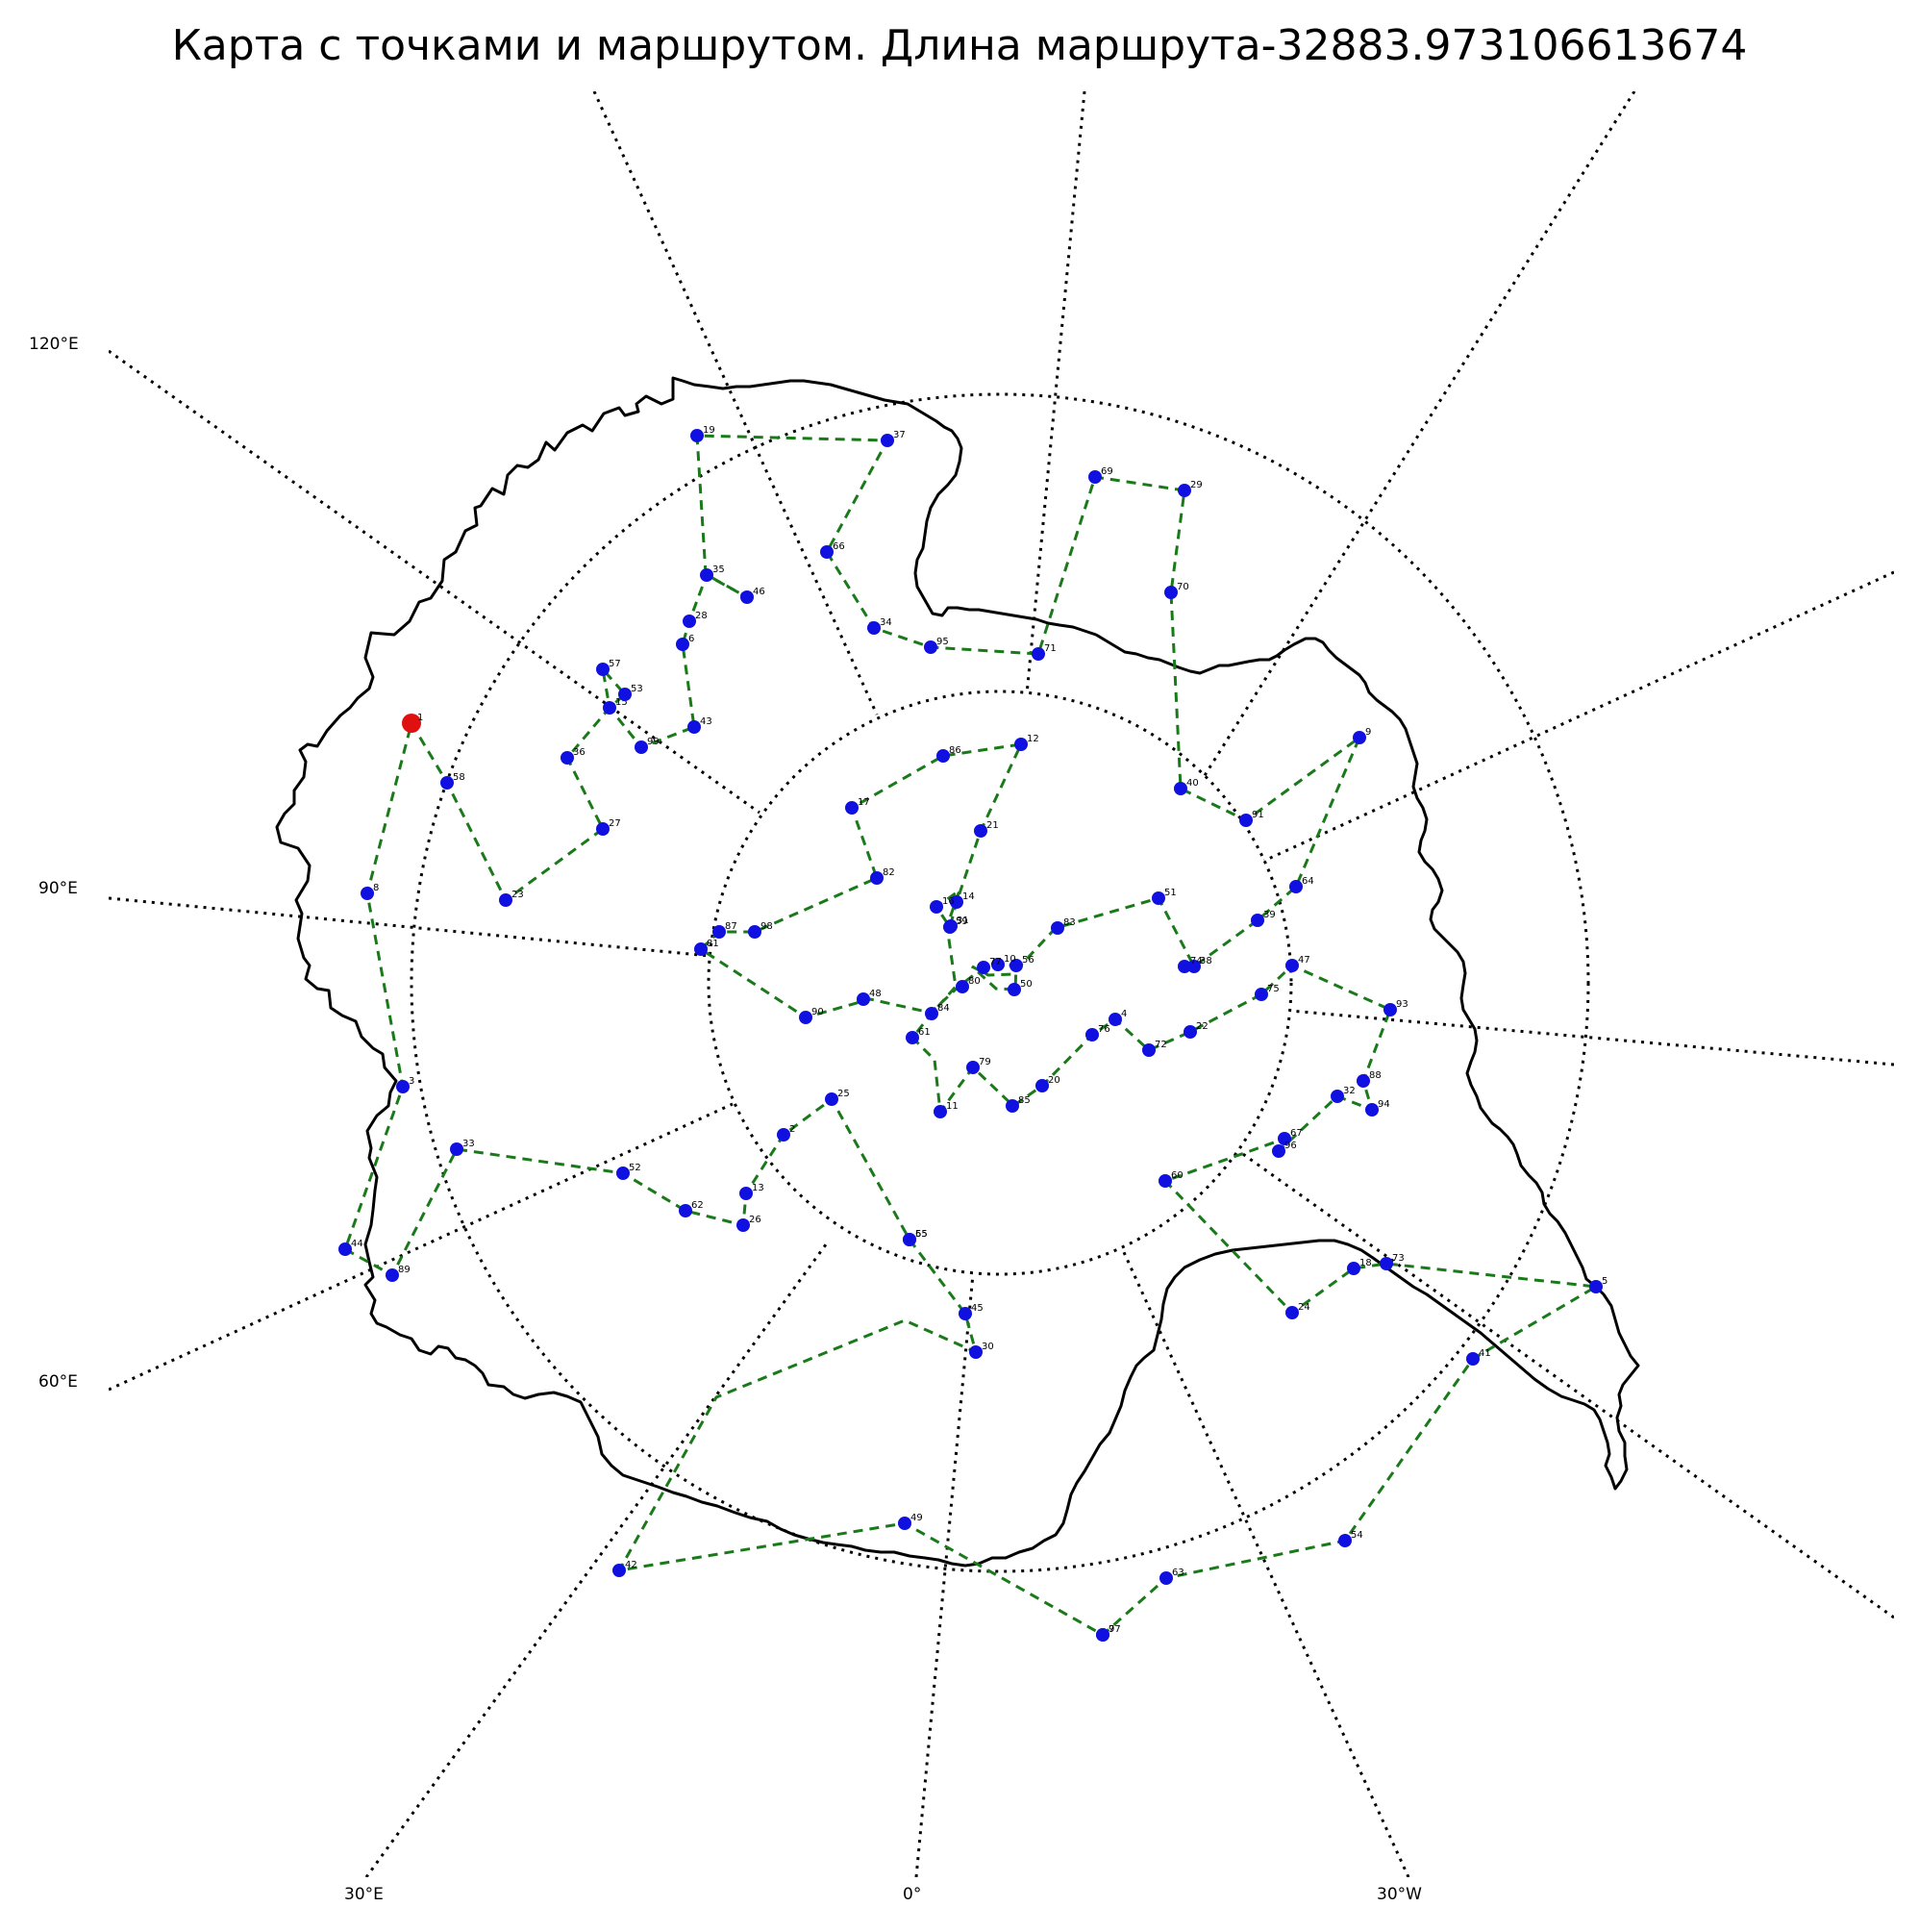  Describe the element at coordinates (921, 1234) in the screenshot. I see `route-point-label: 65` at that location.